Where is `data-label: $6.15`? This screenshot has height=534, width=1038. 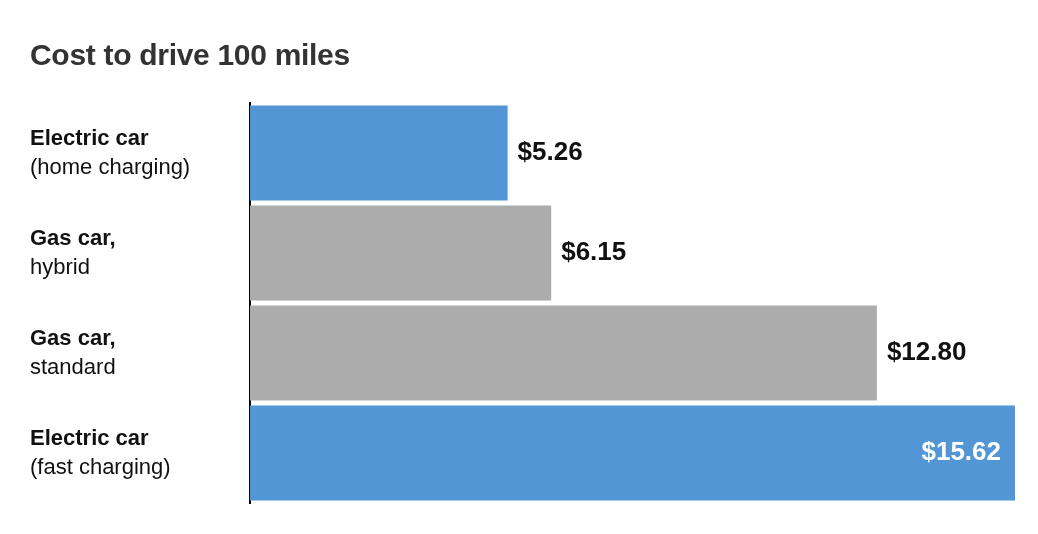
data-label: $6.15 is located at coordinates (594, 251).